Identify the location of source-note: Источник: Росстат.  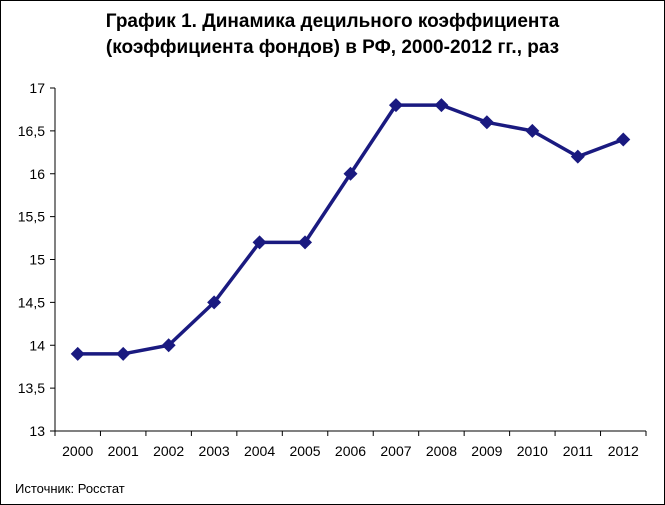
(70, 488).